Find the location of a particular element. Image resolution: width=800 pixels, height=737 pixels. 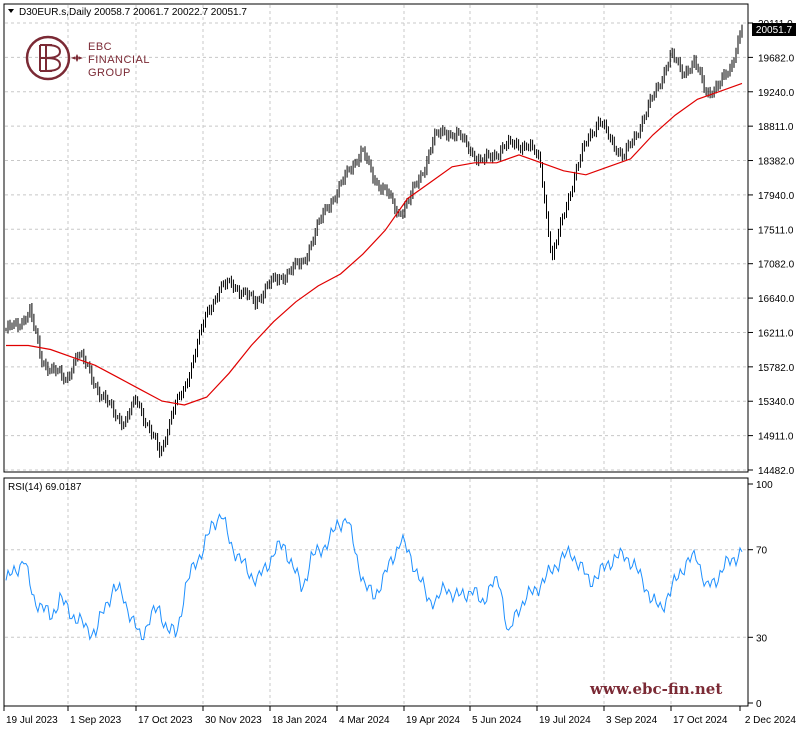

x-tick-label: 30 Nov 2023 is located at coordinates (233, 720).